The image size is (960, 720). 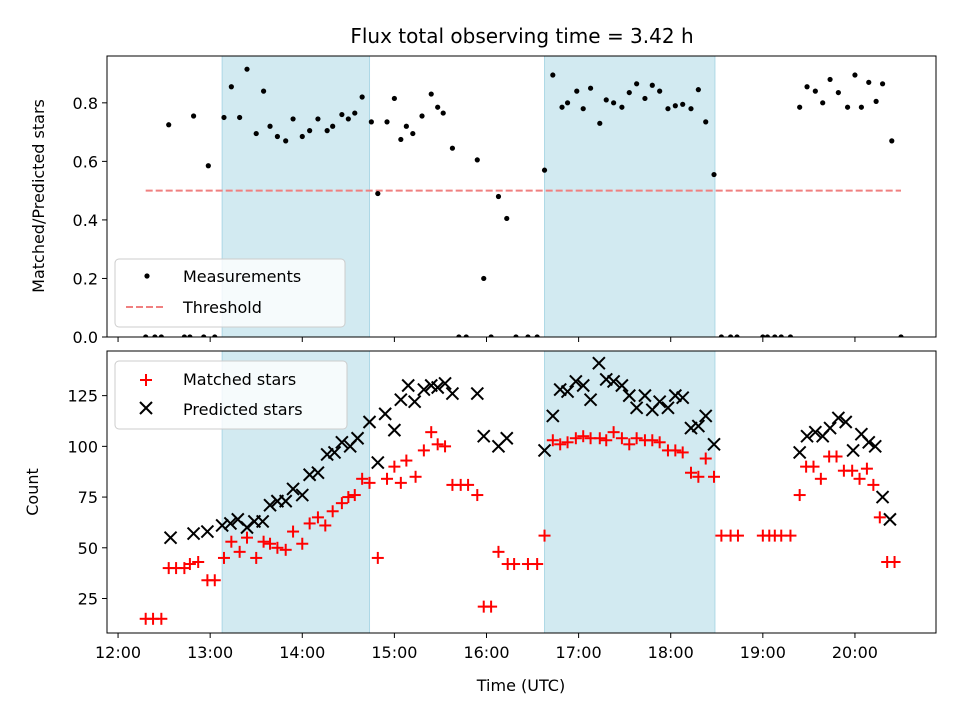 I want to click on x-tick-label: 13:00, so click(x=210, y=652).